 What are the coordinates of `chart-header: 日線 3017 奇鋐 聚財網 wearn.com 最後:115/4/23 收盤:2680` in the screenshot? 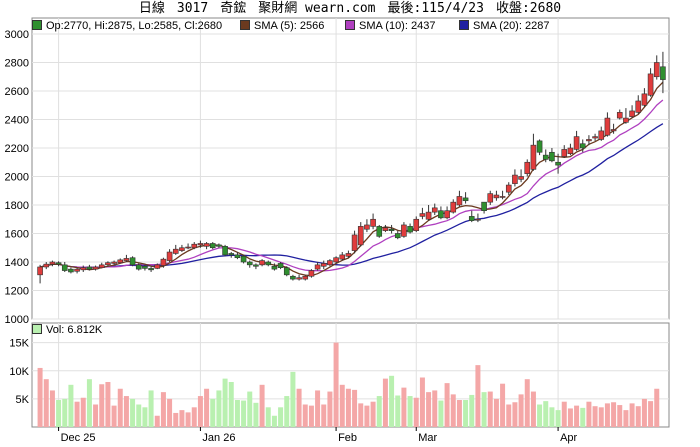 It's located at (350, 9).